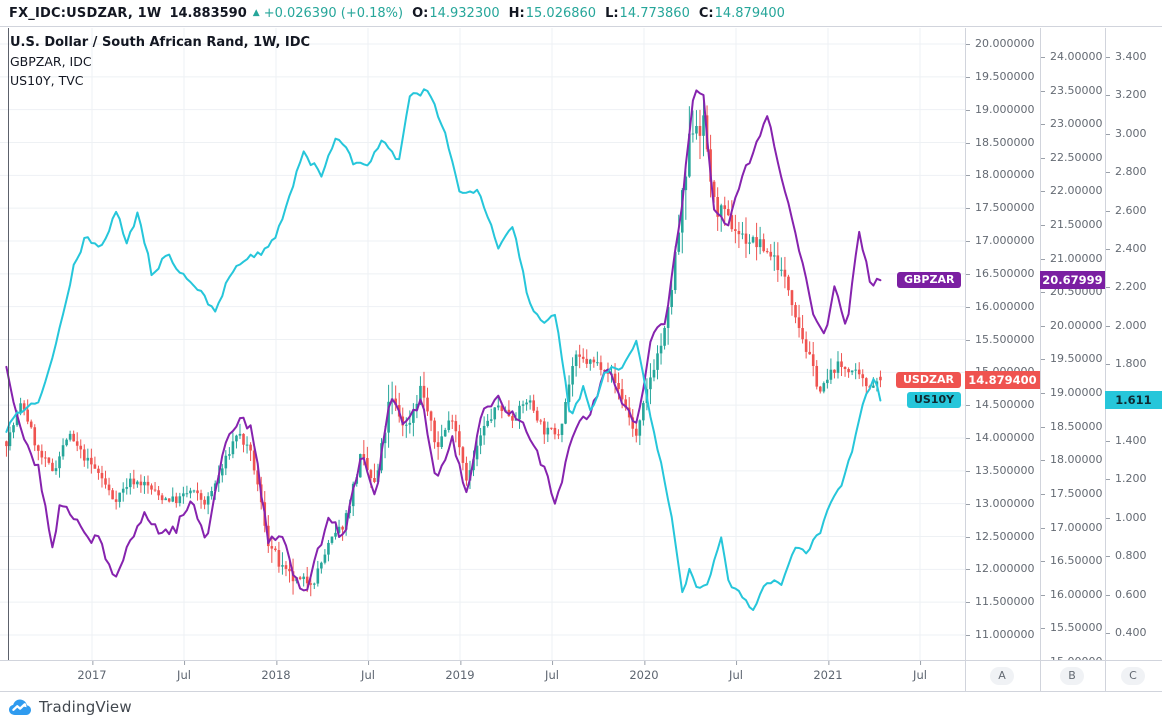  What do you see at coordinates (1072, 326) in the screenshot?
I see `price-tick-label: 20.00000` at bounding box center [1072, 326].